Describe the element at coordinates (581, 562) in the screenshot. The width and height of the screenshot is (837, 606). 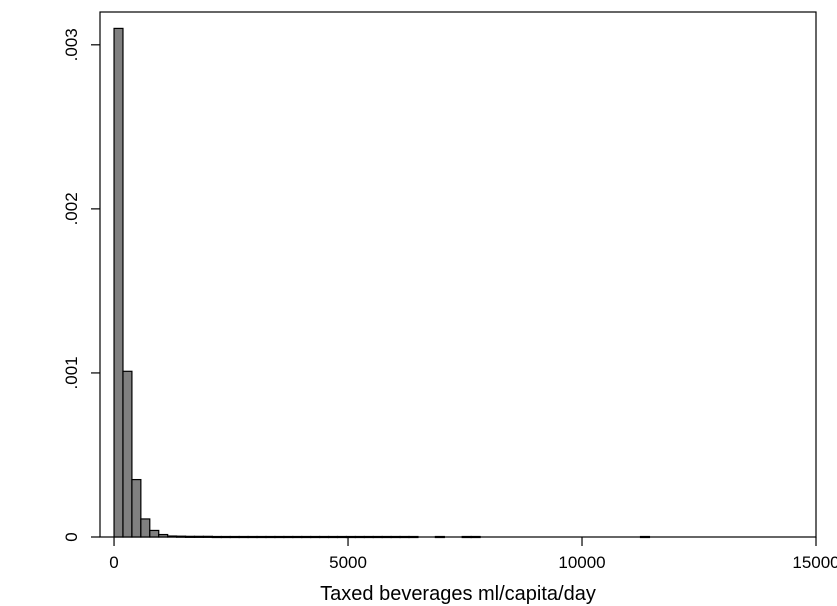
I see `x-tick-label: 10000` at that location.